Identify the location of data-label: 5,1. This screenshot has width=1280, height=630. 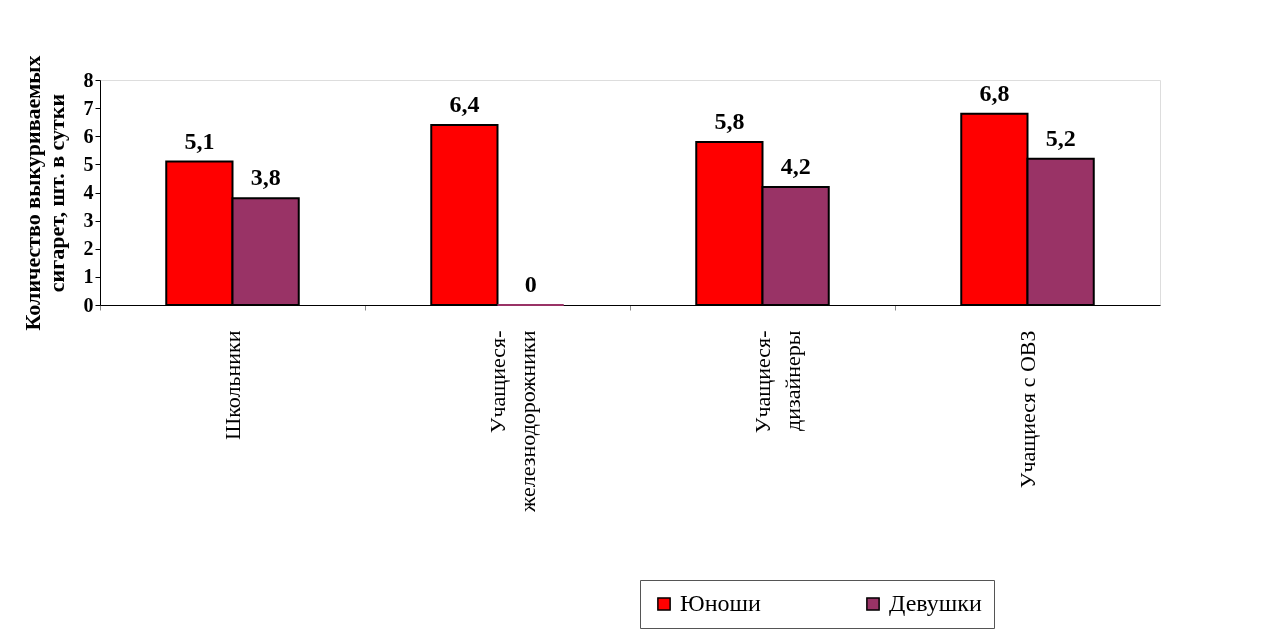
(199, 140).